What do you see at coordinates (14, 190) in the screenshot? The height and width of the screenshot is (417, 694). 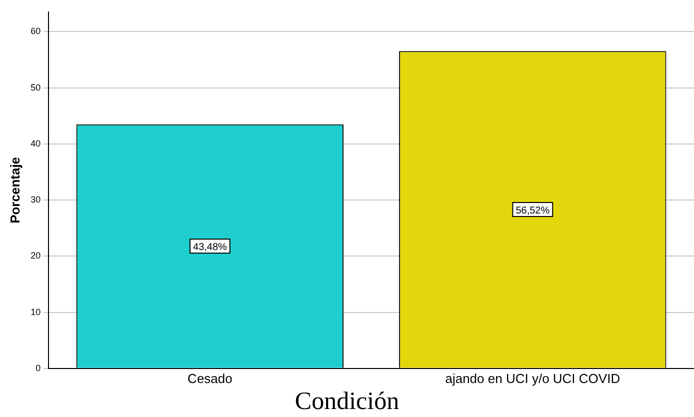 I see `y-axis-title: Porcentaje` at bounding box center [14, 190].